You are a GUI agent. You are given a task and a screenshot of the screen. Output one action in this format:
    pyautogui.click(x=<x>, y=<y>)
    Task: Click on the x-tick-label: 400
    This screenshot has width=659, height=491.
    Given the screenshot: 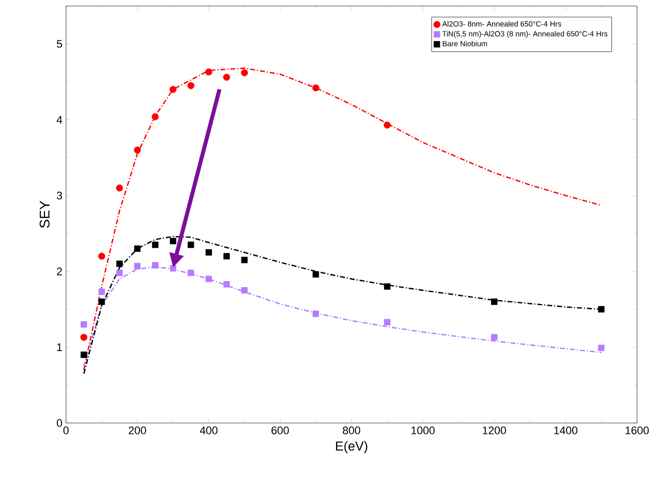 What is the action you would take?
    pyautogui.click(x=209, y=430)
    